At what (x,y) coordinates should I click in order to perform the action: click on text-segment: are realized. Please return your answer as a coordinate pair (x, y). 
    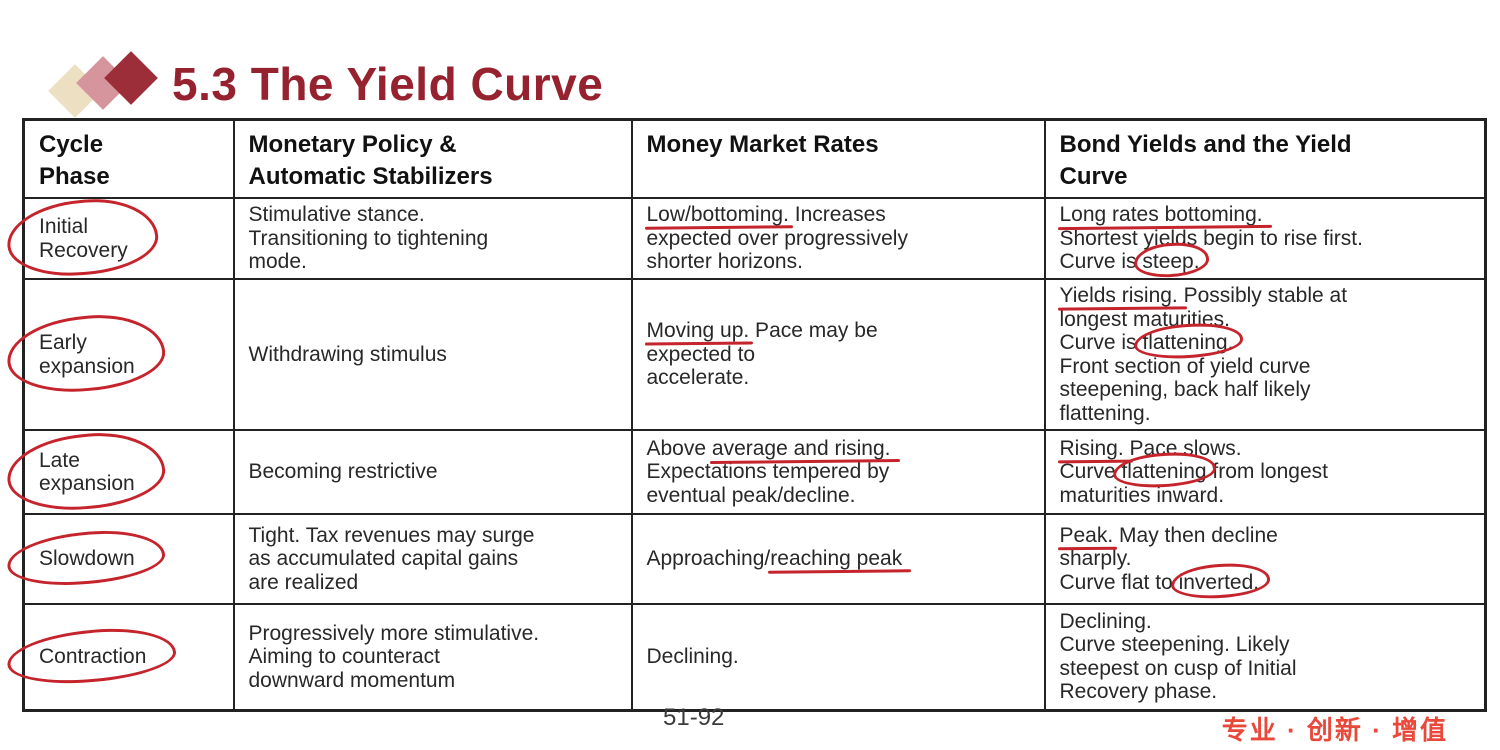
    Looking at the image, I should click on (303, 582).